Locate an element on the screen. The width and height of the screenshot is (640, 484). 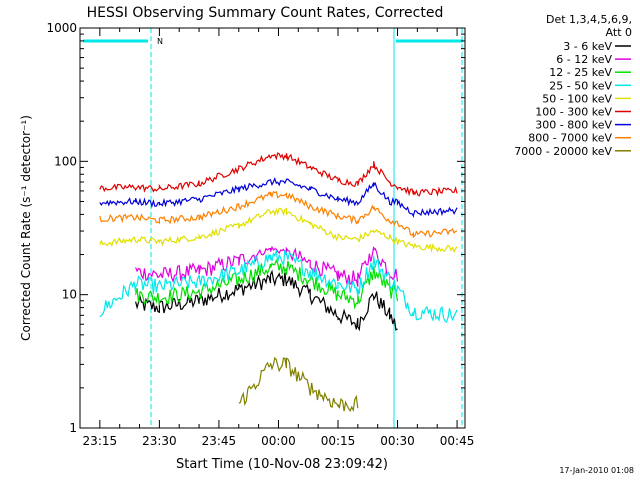
legend-label: 7000 - 20000 keV is located at coordinates (563, 151).